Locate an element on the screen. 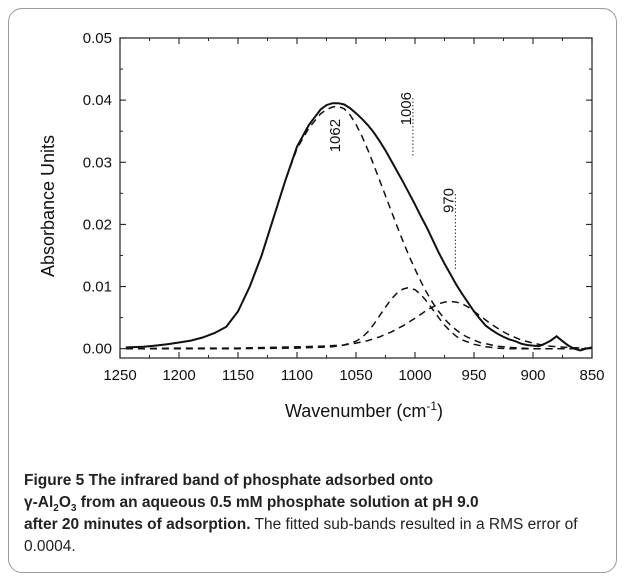  annotations: 1062 1006 970 is located at coordinates (392, 182).